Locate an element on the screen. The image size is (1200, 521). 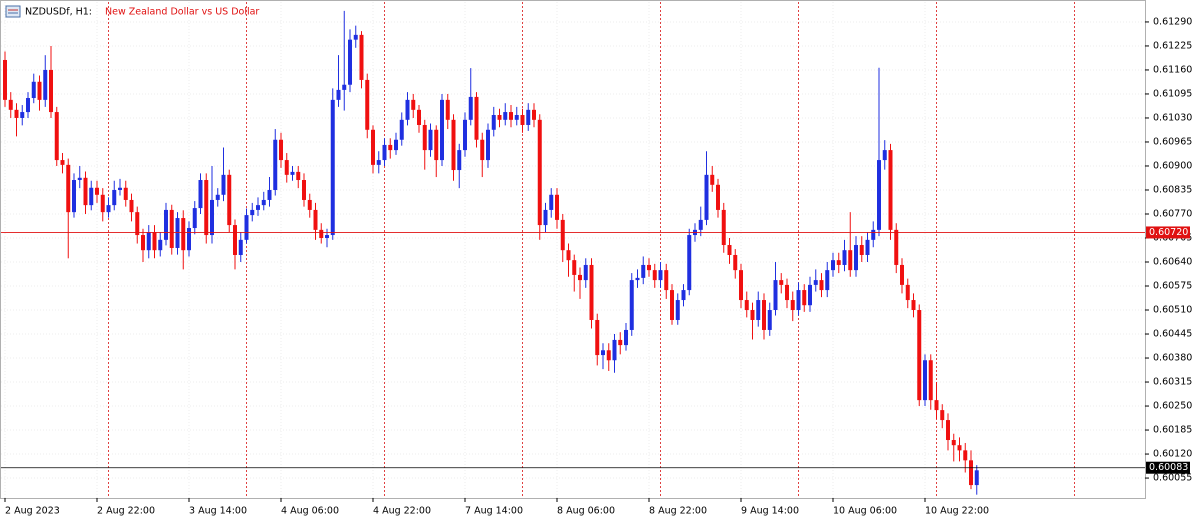
y-tick-label: 0.60380 is located at coordinates (1172, 358).